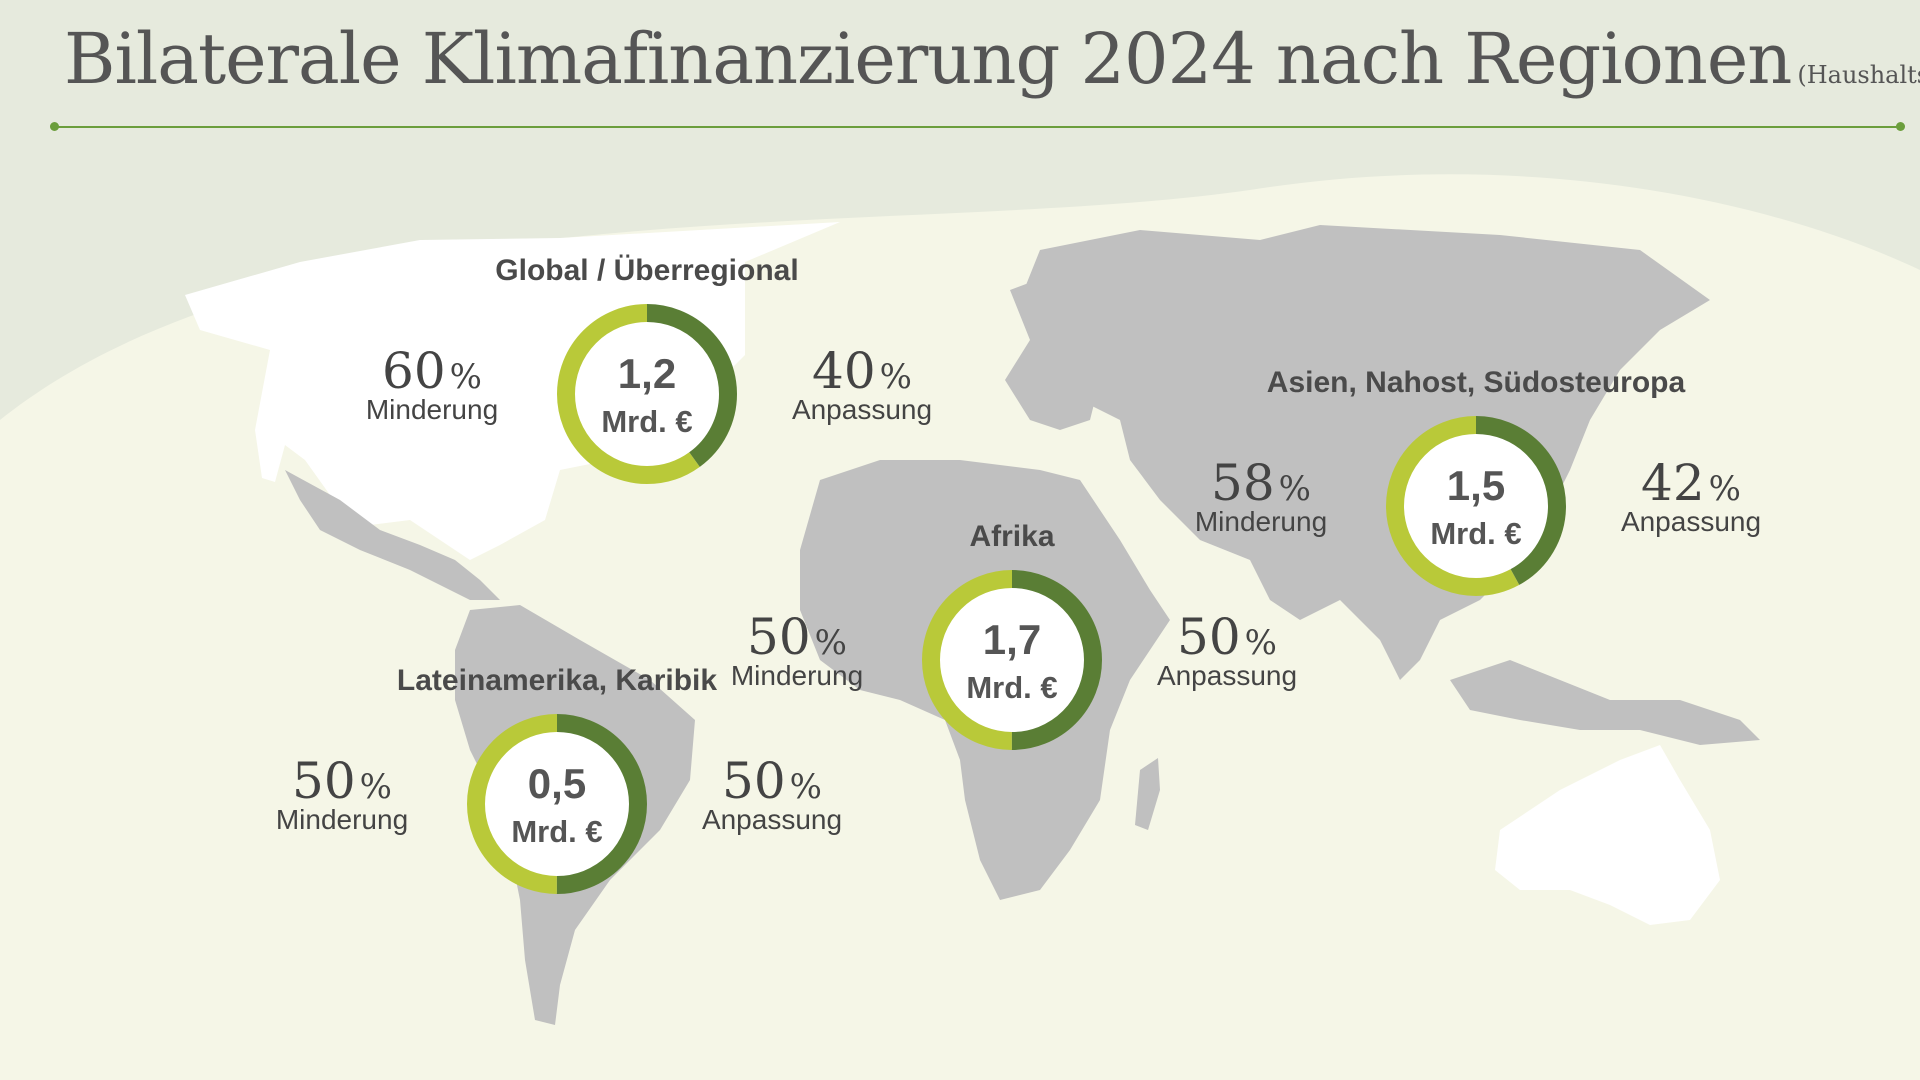 Image resolution: width=1920 pixels, height=1080 pixels. Describe the element at coordinates (1900, 126) in the screenshot. I see `rule-dot-right` at that location.